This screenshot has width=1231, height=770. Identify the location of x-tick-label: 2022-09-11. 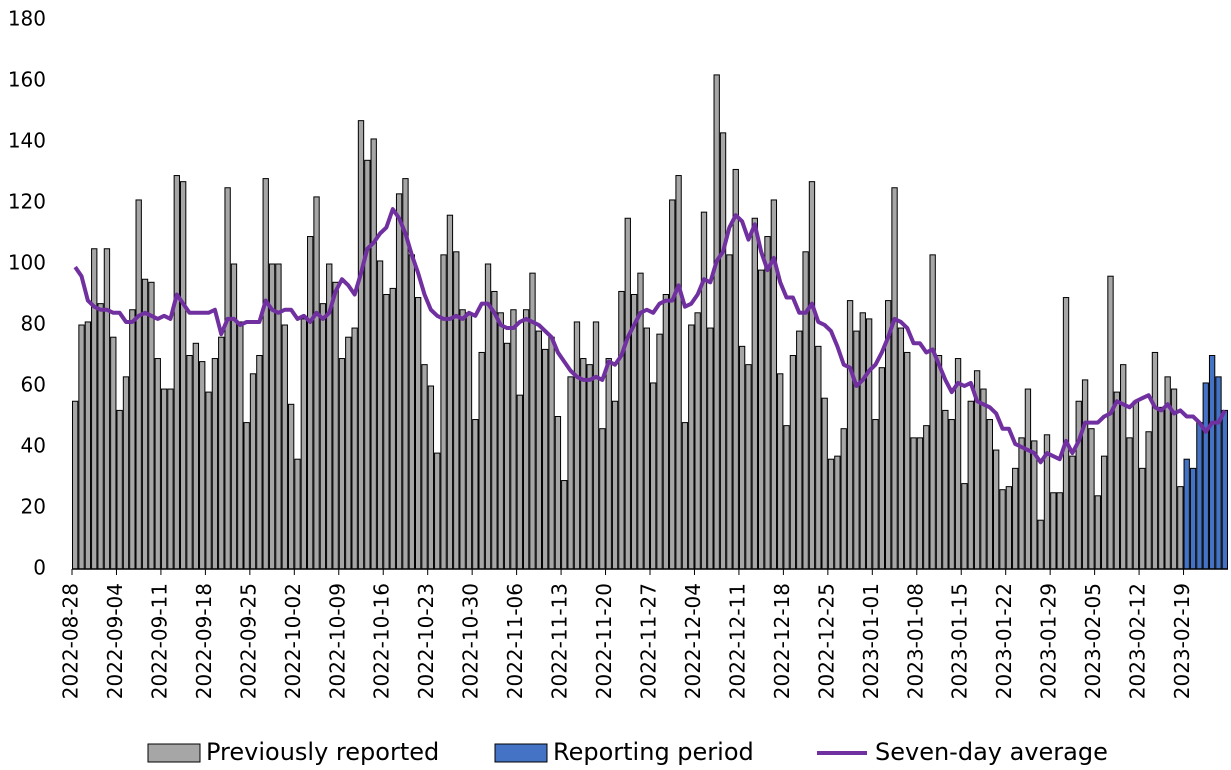
(159, 641).